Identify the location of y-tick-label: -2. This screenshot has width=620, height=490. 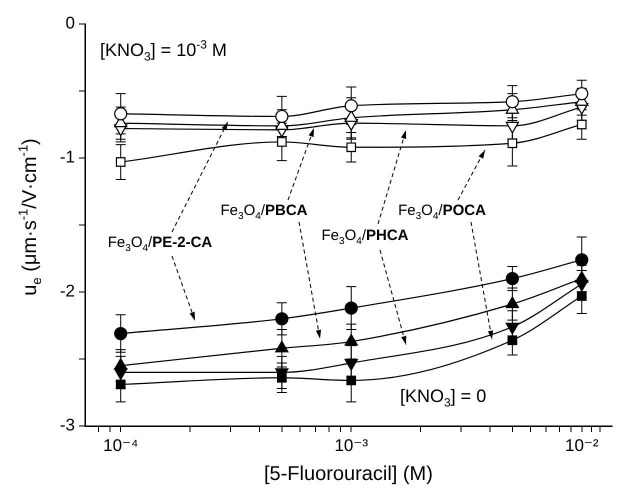
(67, 291).